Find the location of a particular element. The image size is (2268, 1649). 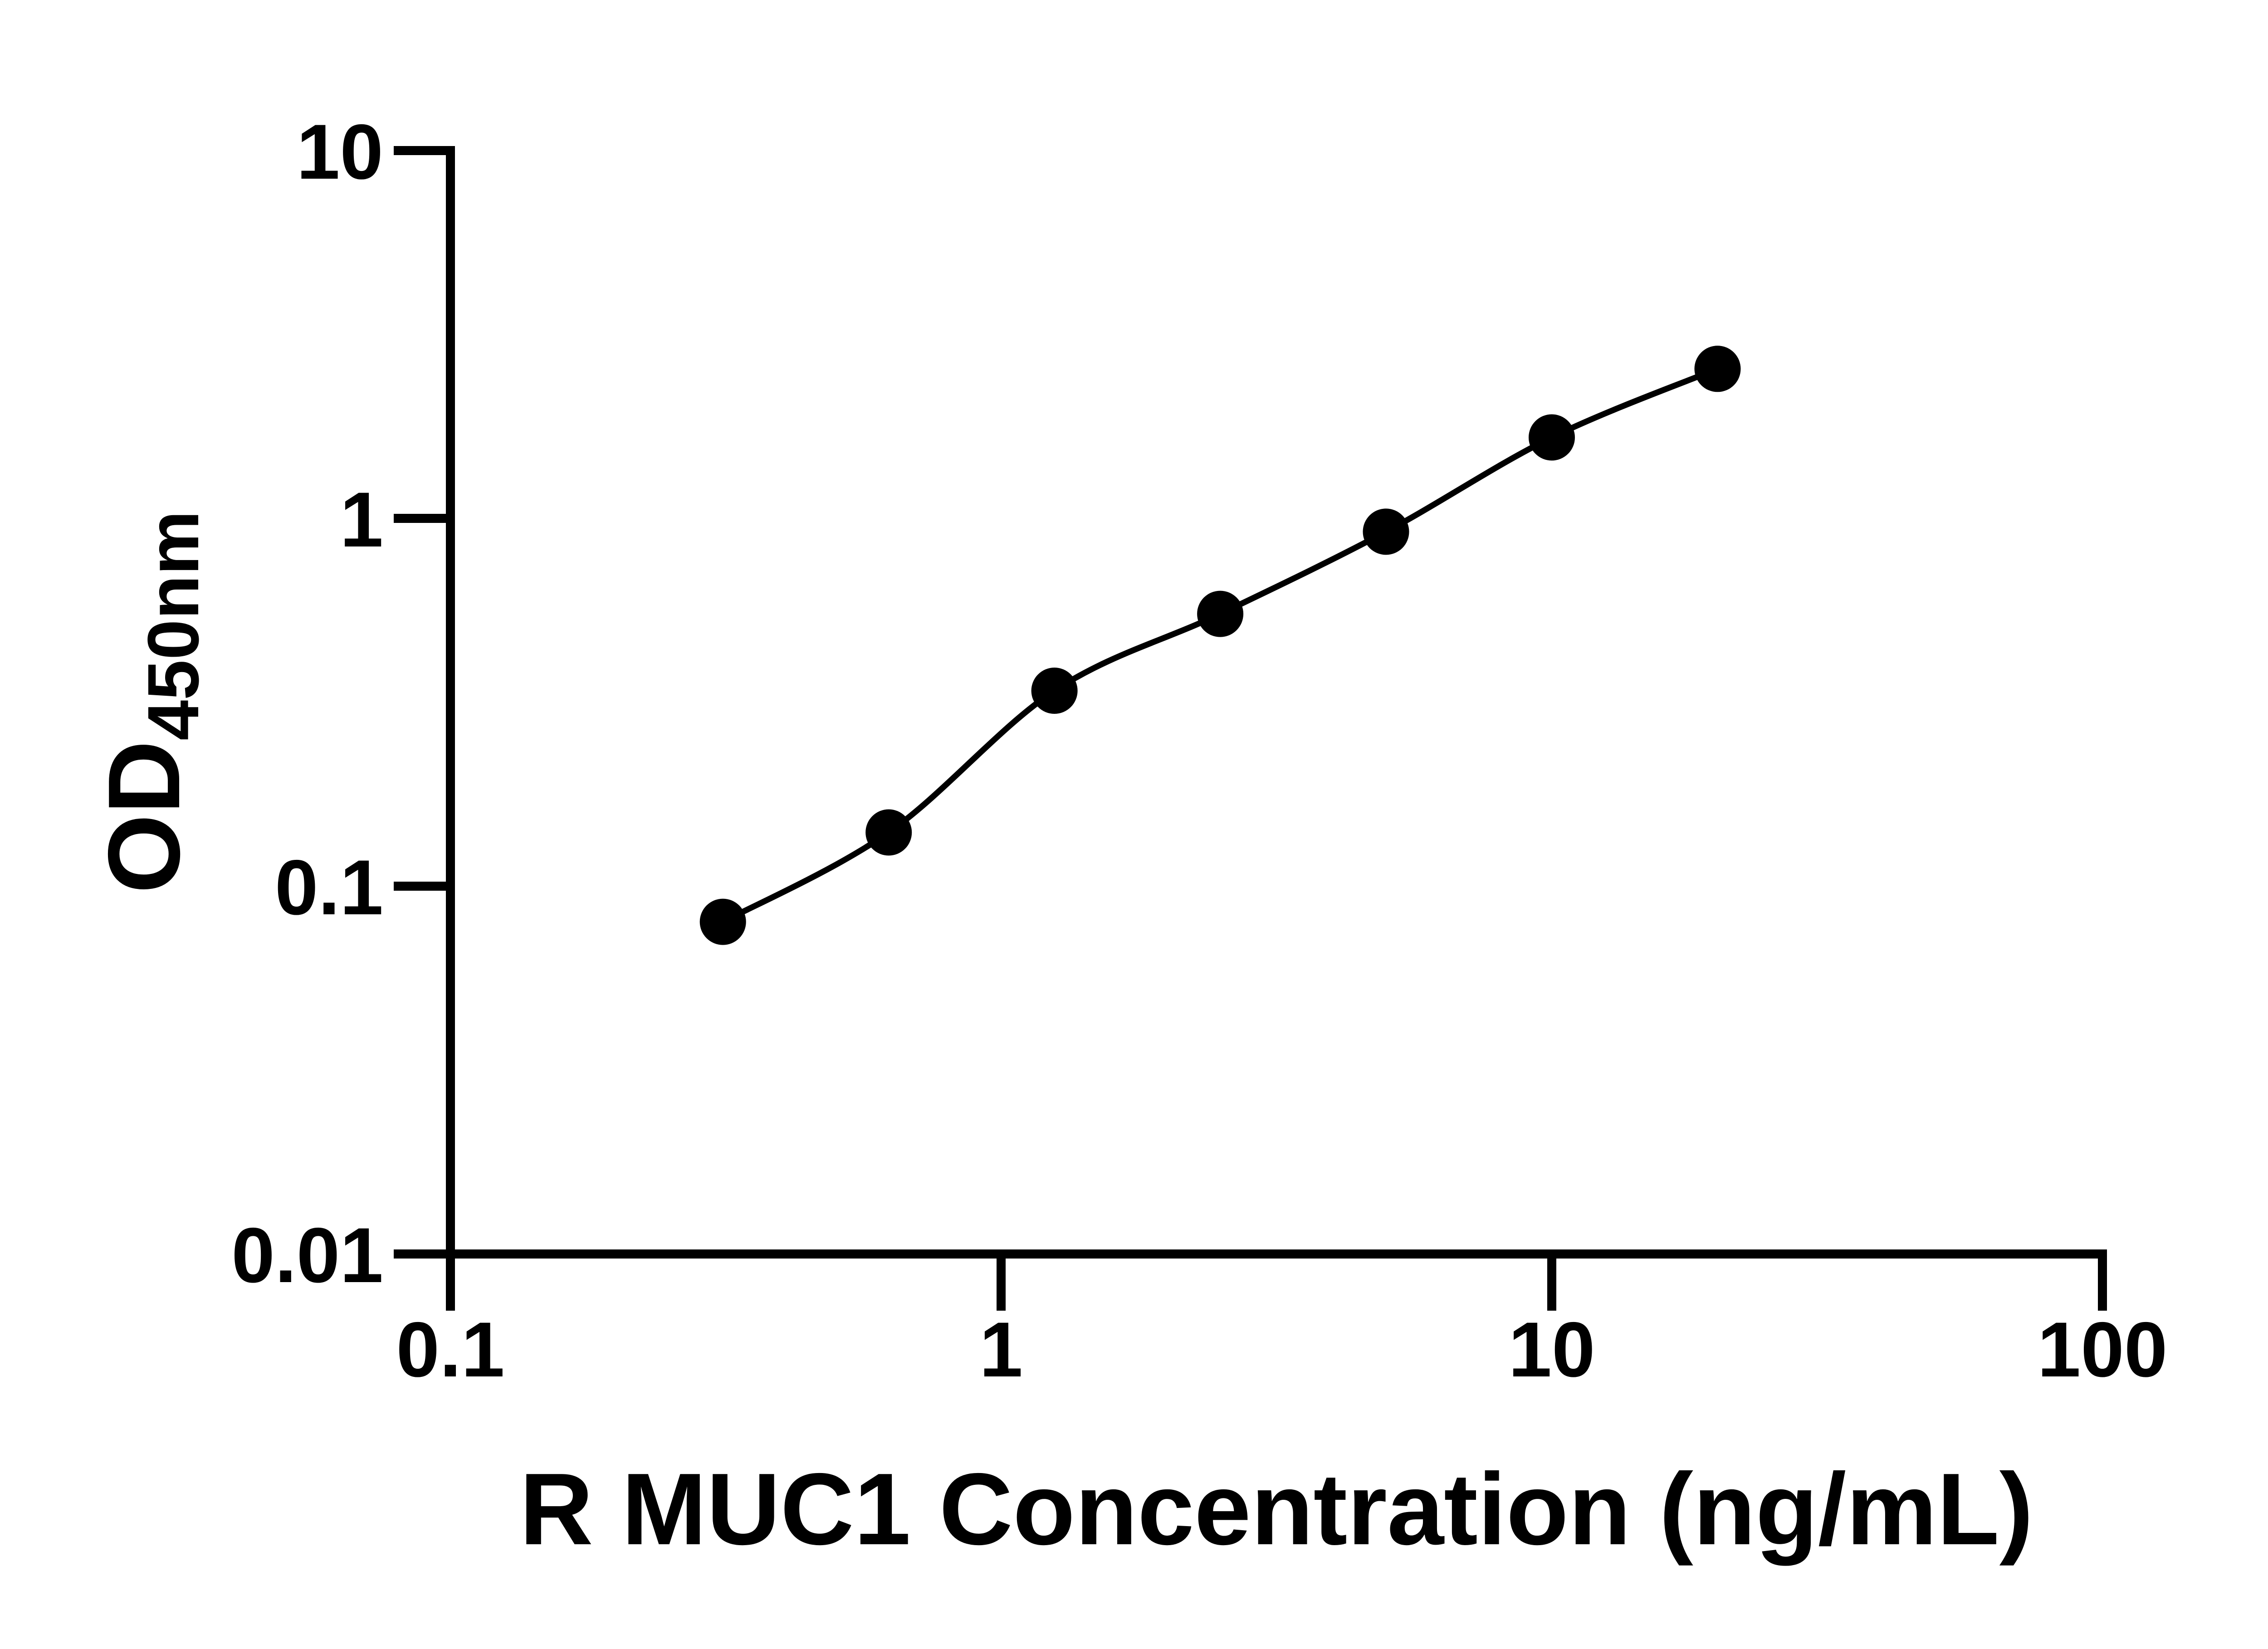

y-axis-title: OD450nm is located at coordinates (150, 702).